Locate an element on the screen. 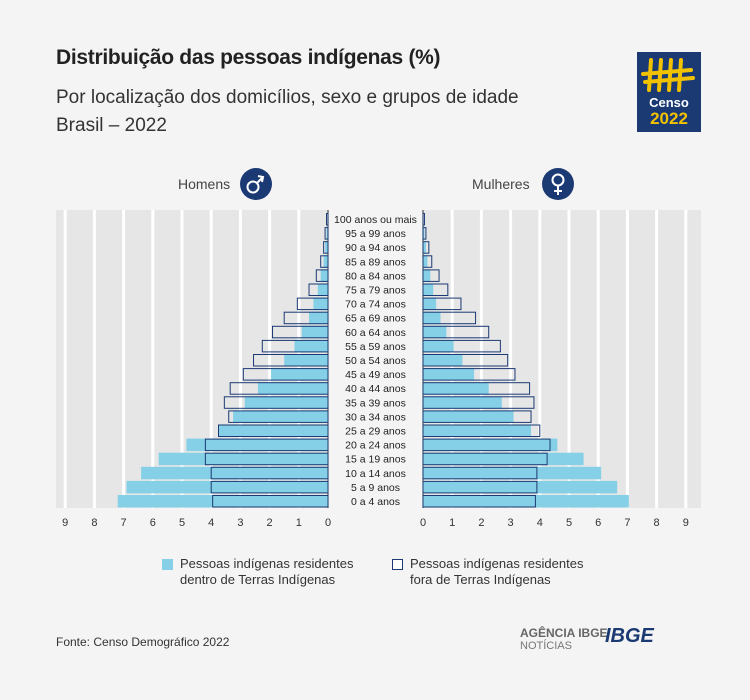 Image resolution: width=750 pixels, height=700 pixels. x-tick-label-women: 8 is located at coordinates (657, 523).